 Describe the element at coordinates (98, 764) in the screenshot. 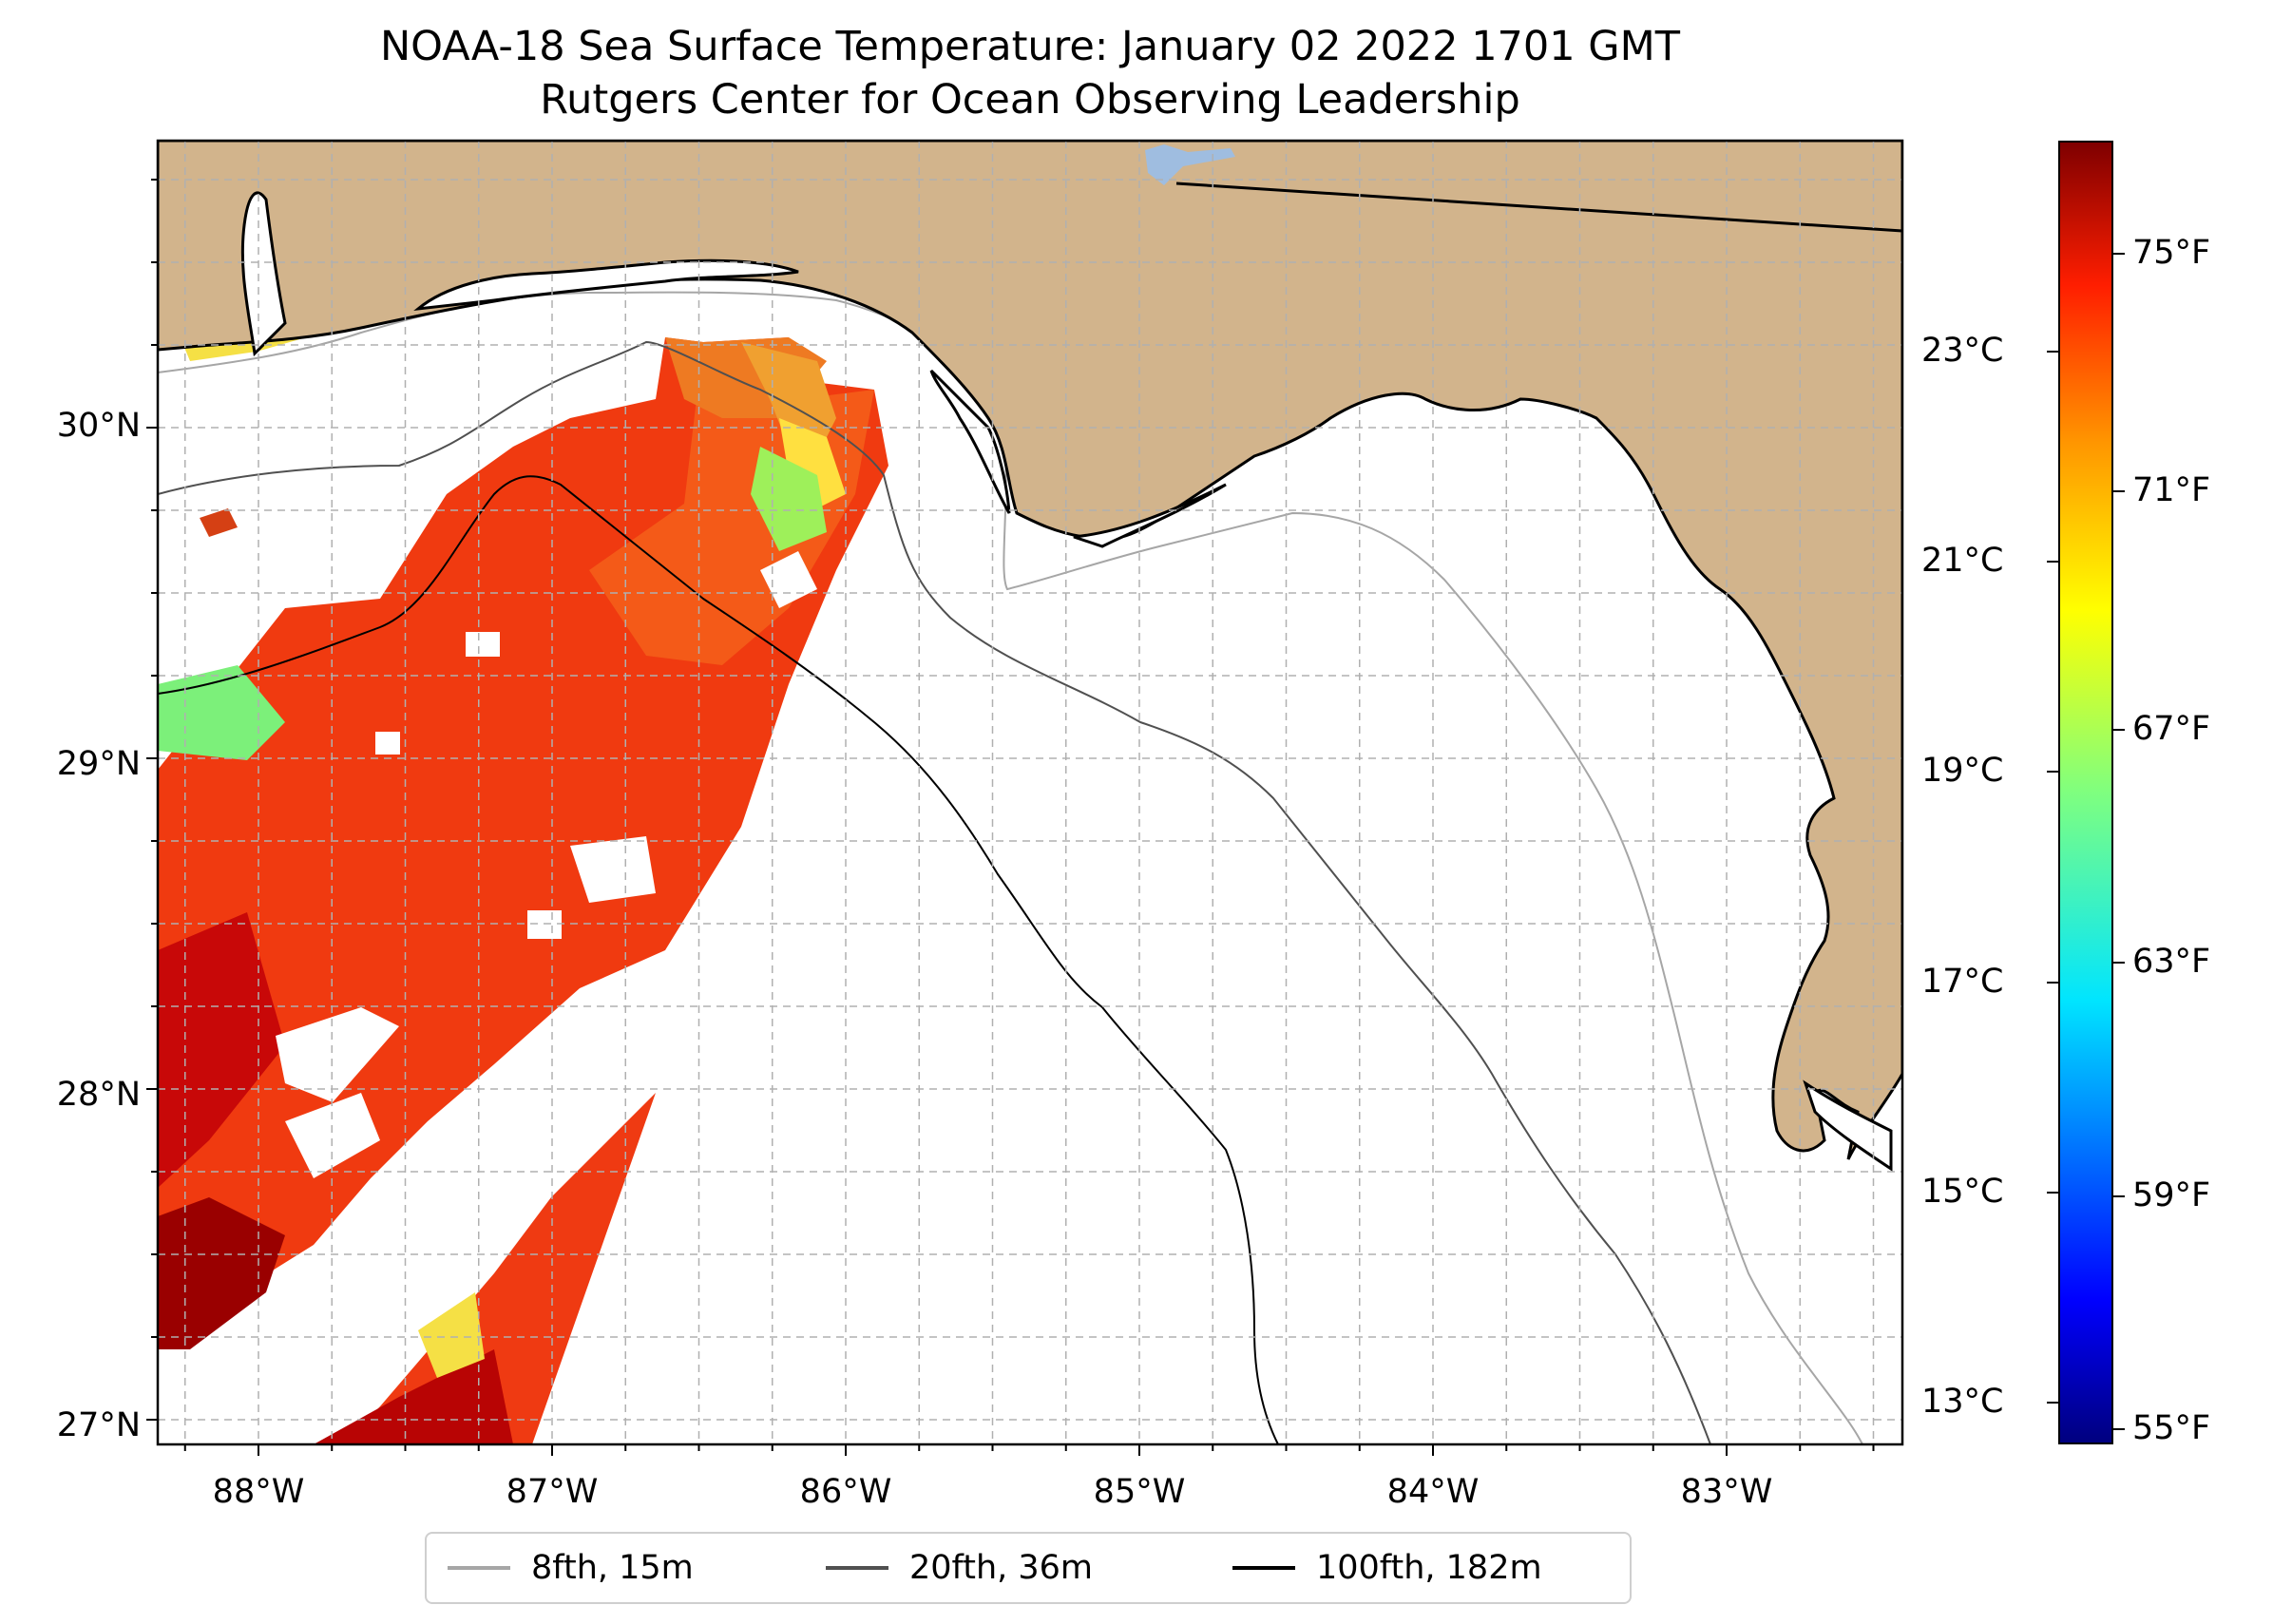

I see `lat-label-29n: 29°N` at that location.